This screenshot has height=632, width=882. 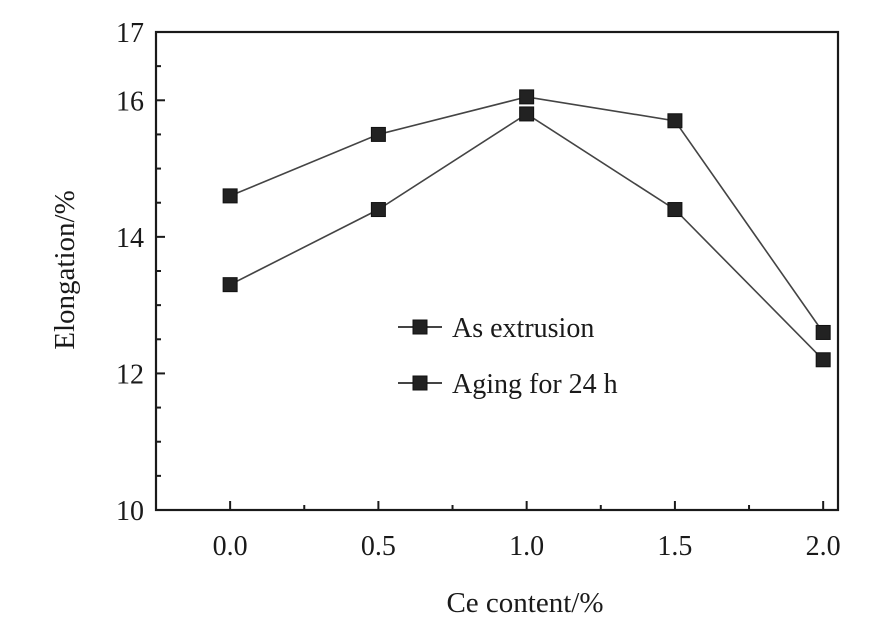 What do you see at coordinates (526, 546) in the screenshot?
I see `x-tick-label: 1.0` at bounding box center [526, 546].